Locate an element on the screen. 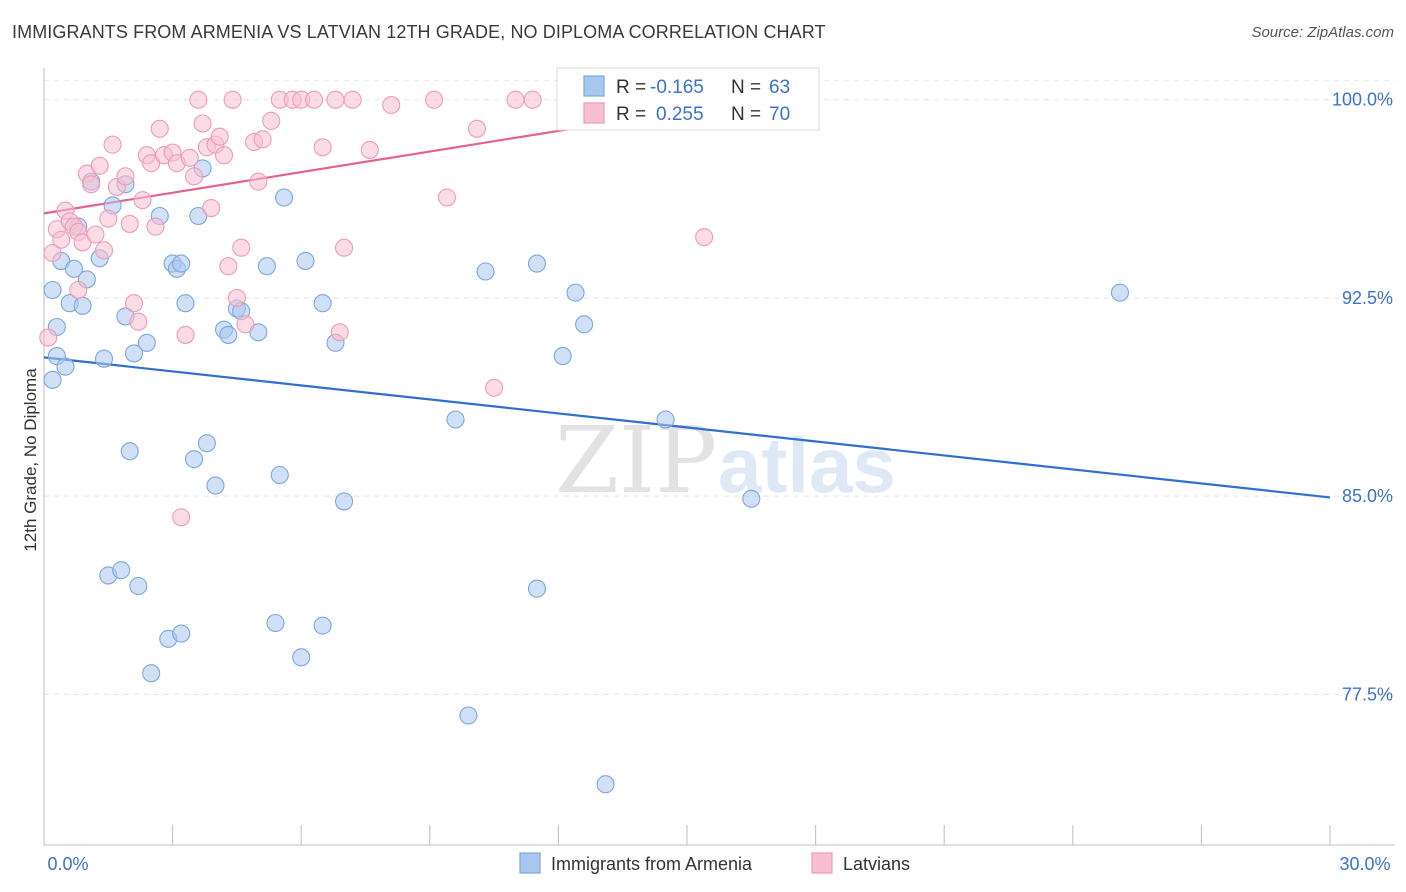 The image size is (1406, 892). watermark: ZIP atlas is located at coordinates (725, 460).